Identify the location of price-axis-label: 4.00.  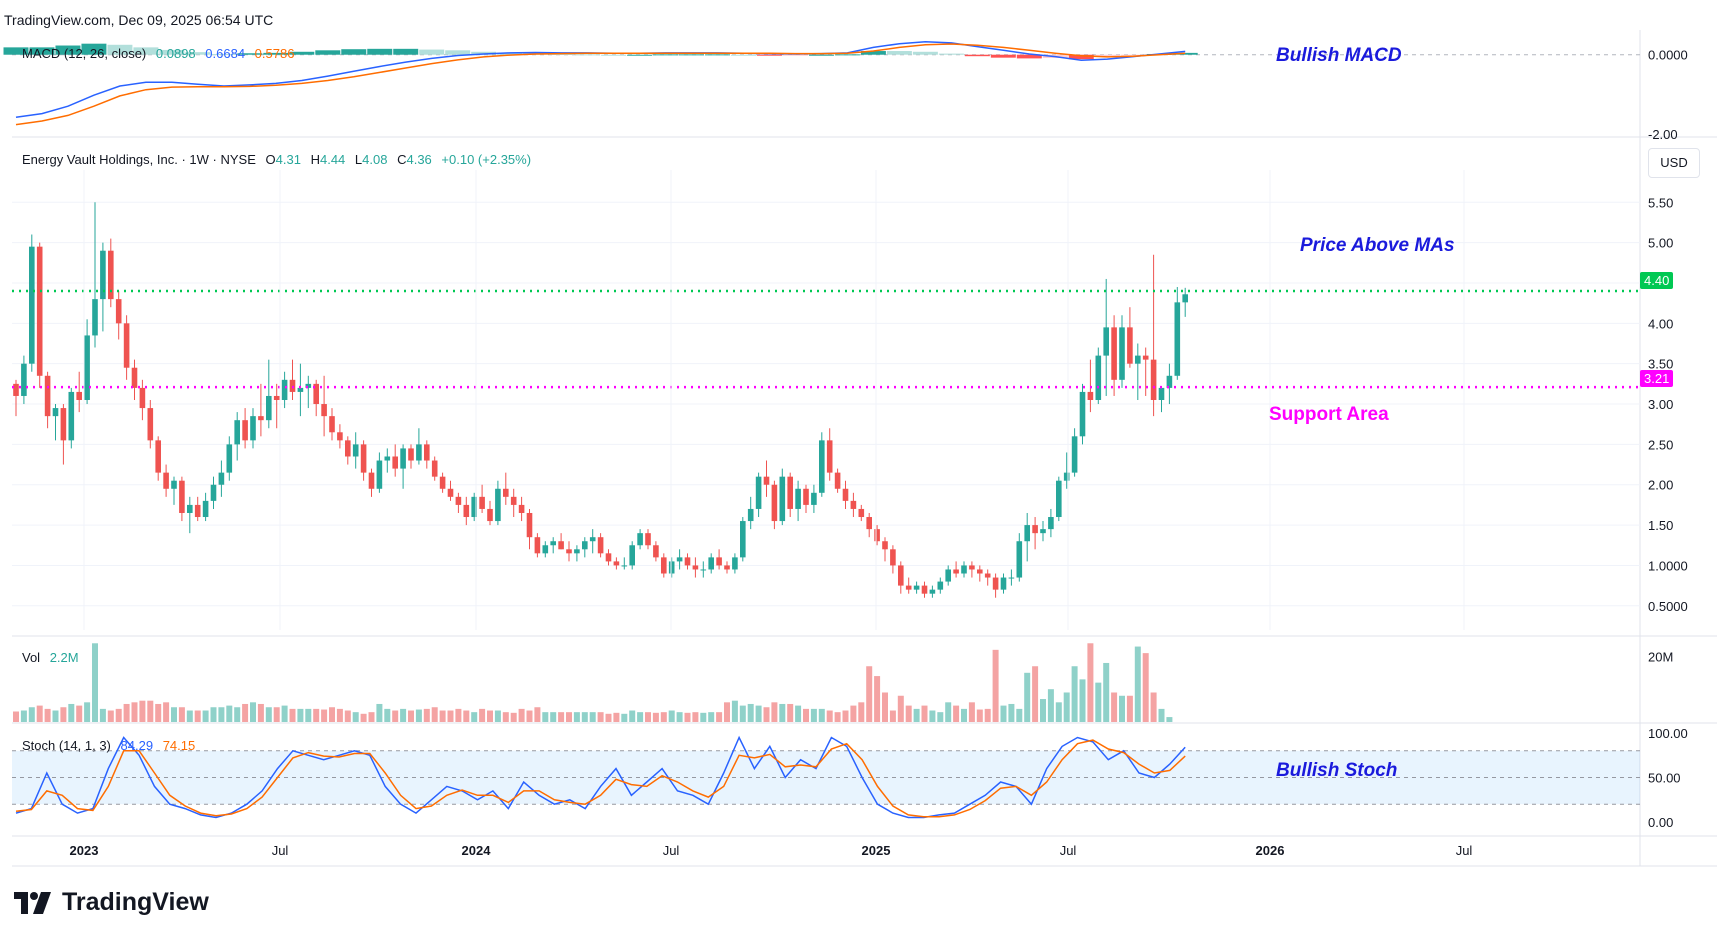
(1660, 323).